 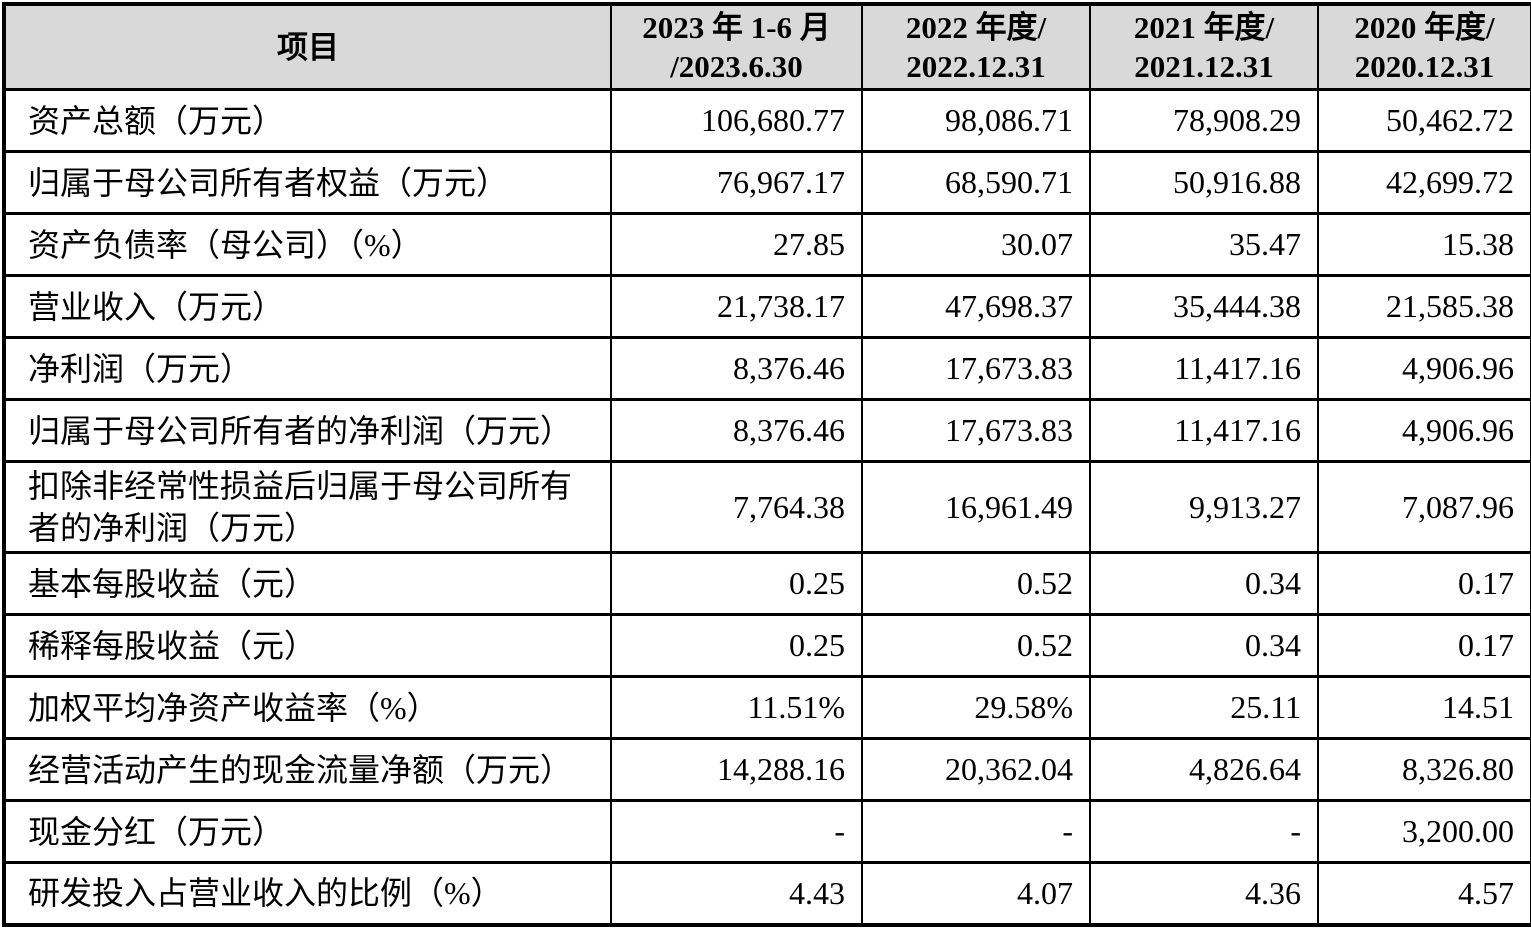 What do you see at coordinates (976, 244) in the screenshot?
I see `cell-value: 30.07` at bounding box center [976, 244].